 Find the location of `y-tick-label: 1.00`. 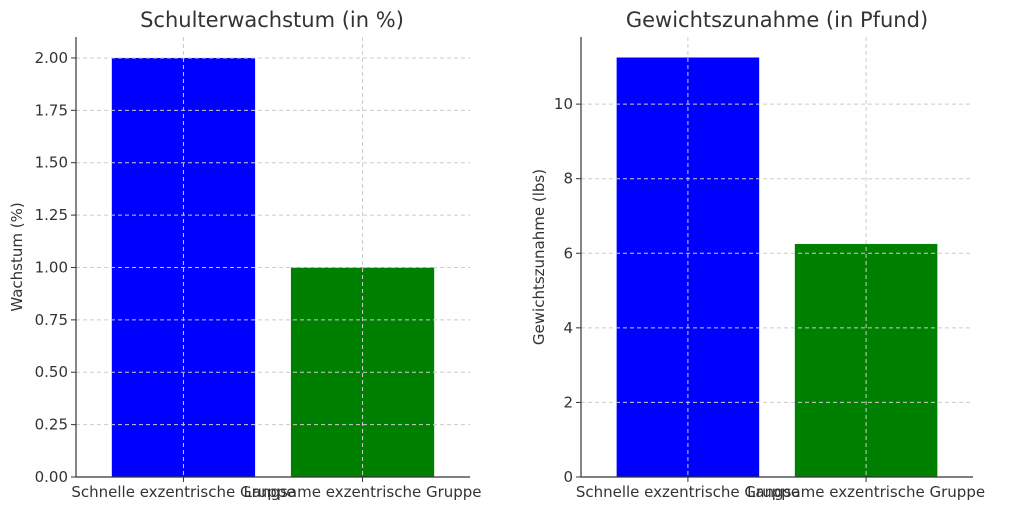

y-tick-label: 1.00 is located at coordinates (51, 267).